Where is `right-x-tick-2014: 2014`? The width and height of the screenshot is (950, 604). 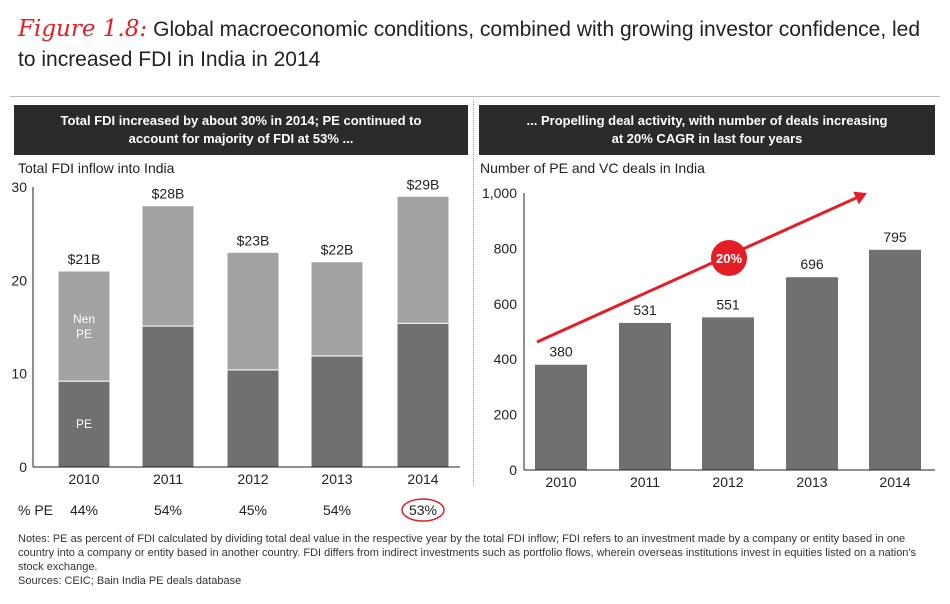 right-x-tick-2014: 2014 is located at coordinates (894, 482).